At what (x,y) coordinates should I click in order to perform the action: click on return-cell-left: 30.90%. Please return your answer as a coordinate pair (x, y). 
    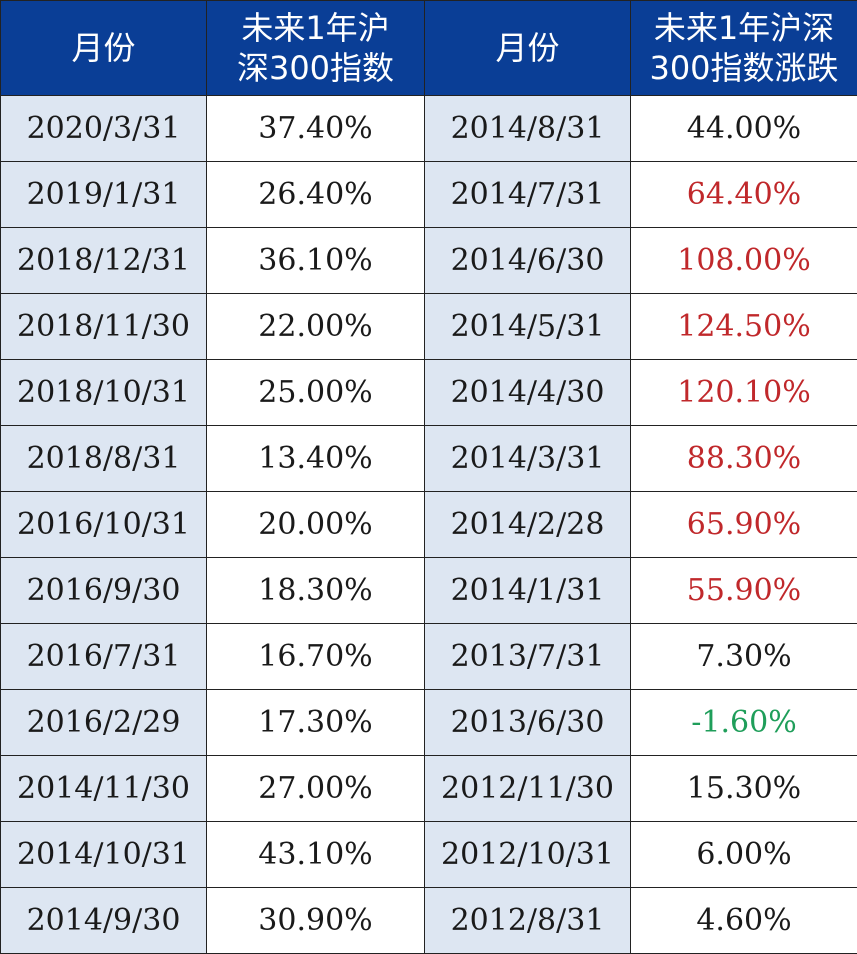
    Looking at the image, I should click on (316, 921).